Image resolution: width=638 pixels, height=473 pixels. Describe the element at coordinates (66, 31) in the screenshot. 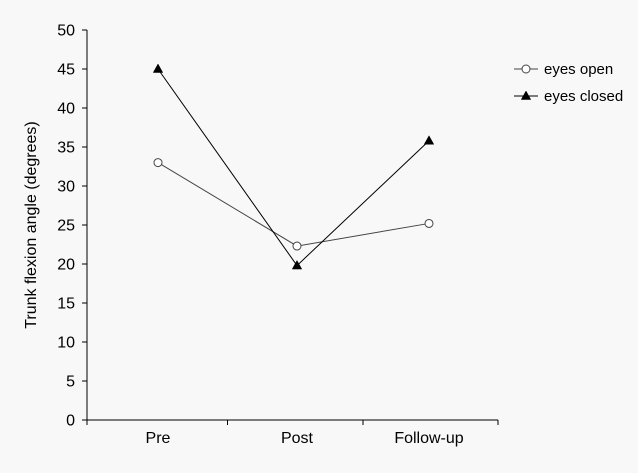

I see `y-tick-label: 50` at that location.